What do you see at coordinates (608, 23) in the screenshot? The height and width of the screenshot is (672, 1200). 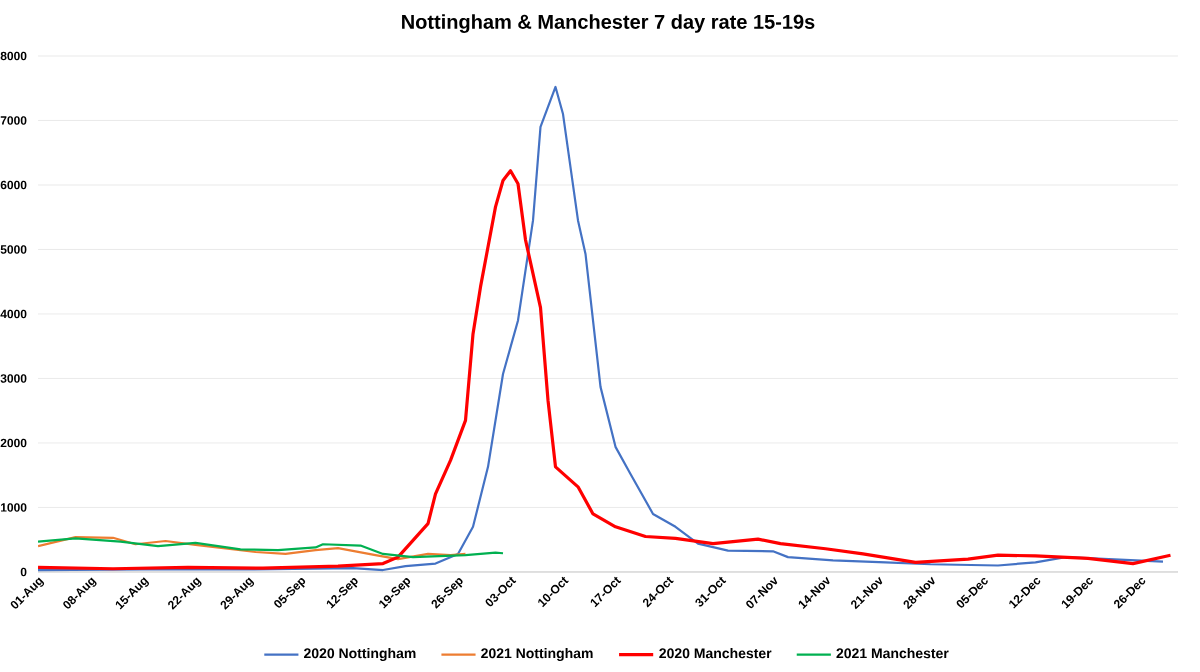 I see `chart-title: Nottingham & Manchester 7 day rate 15-19s` at bounding box center [608, 23].